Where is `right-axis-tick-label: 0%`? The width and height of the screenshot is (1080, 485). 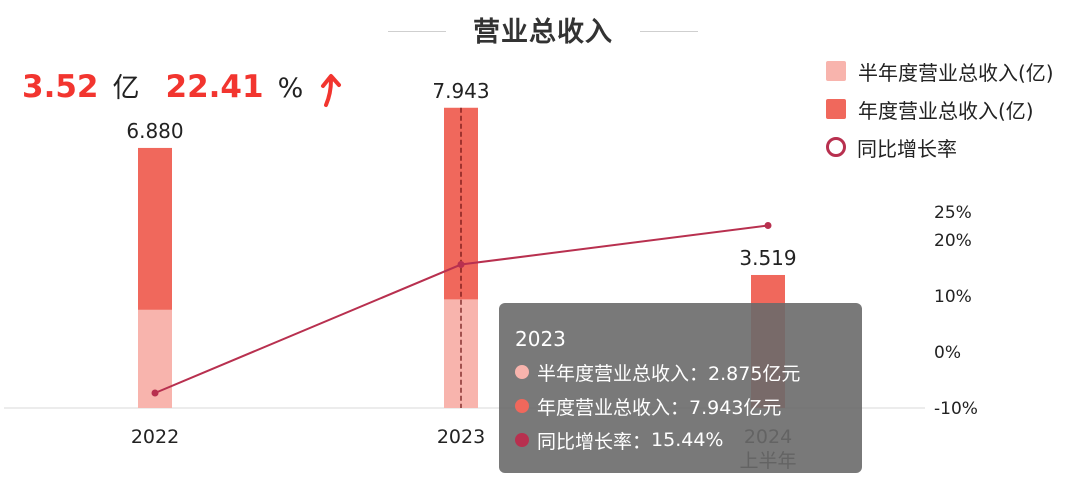 right-axis-tick-label: 0% is located at coordinates (947, 353).